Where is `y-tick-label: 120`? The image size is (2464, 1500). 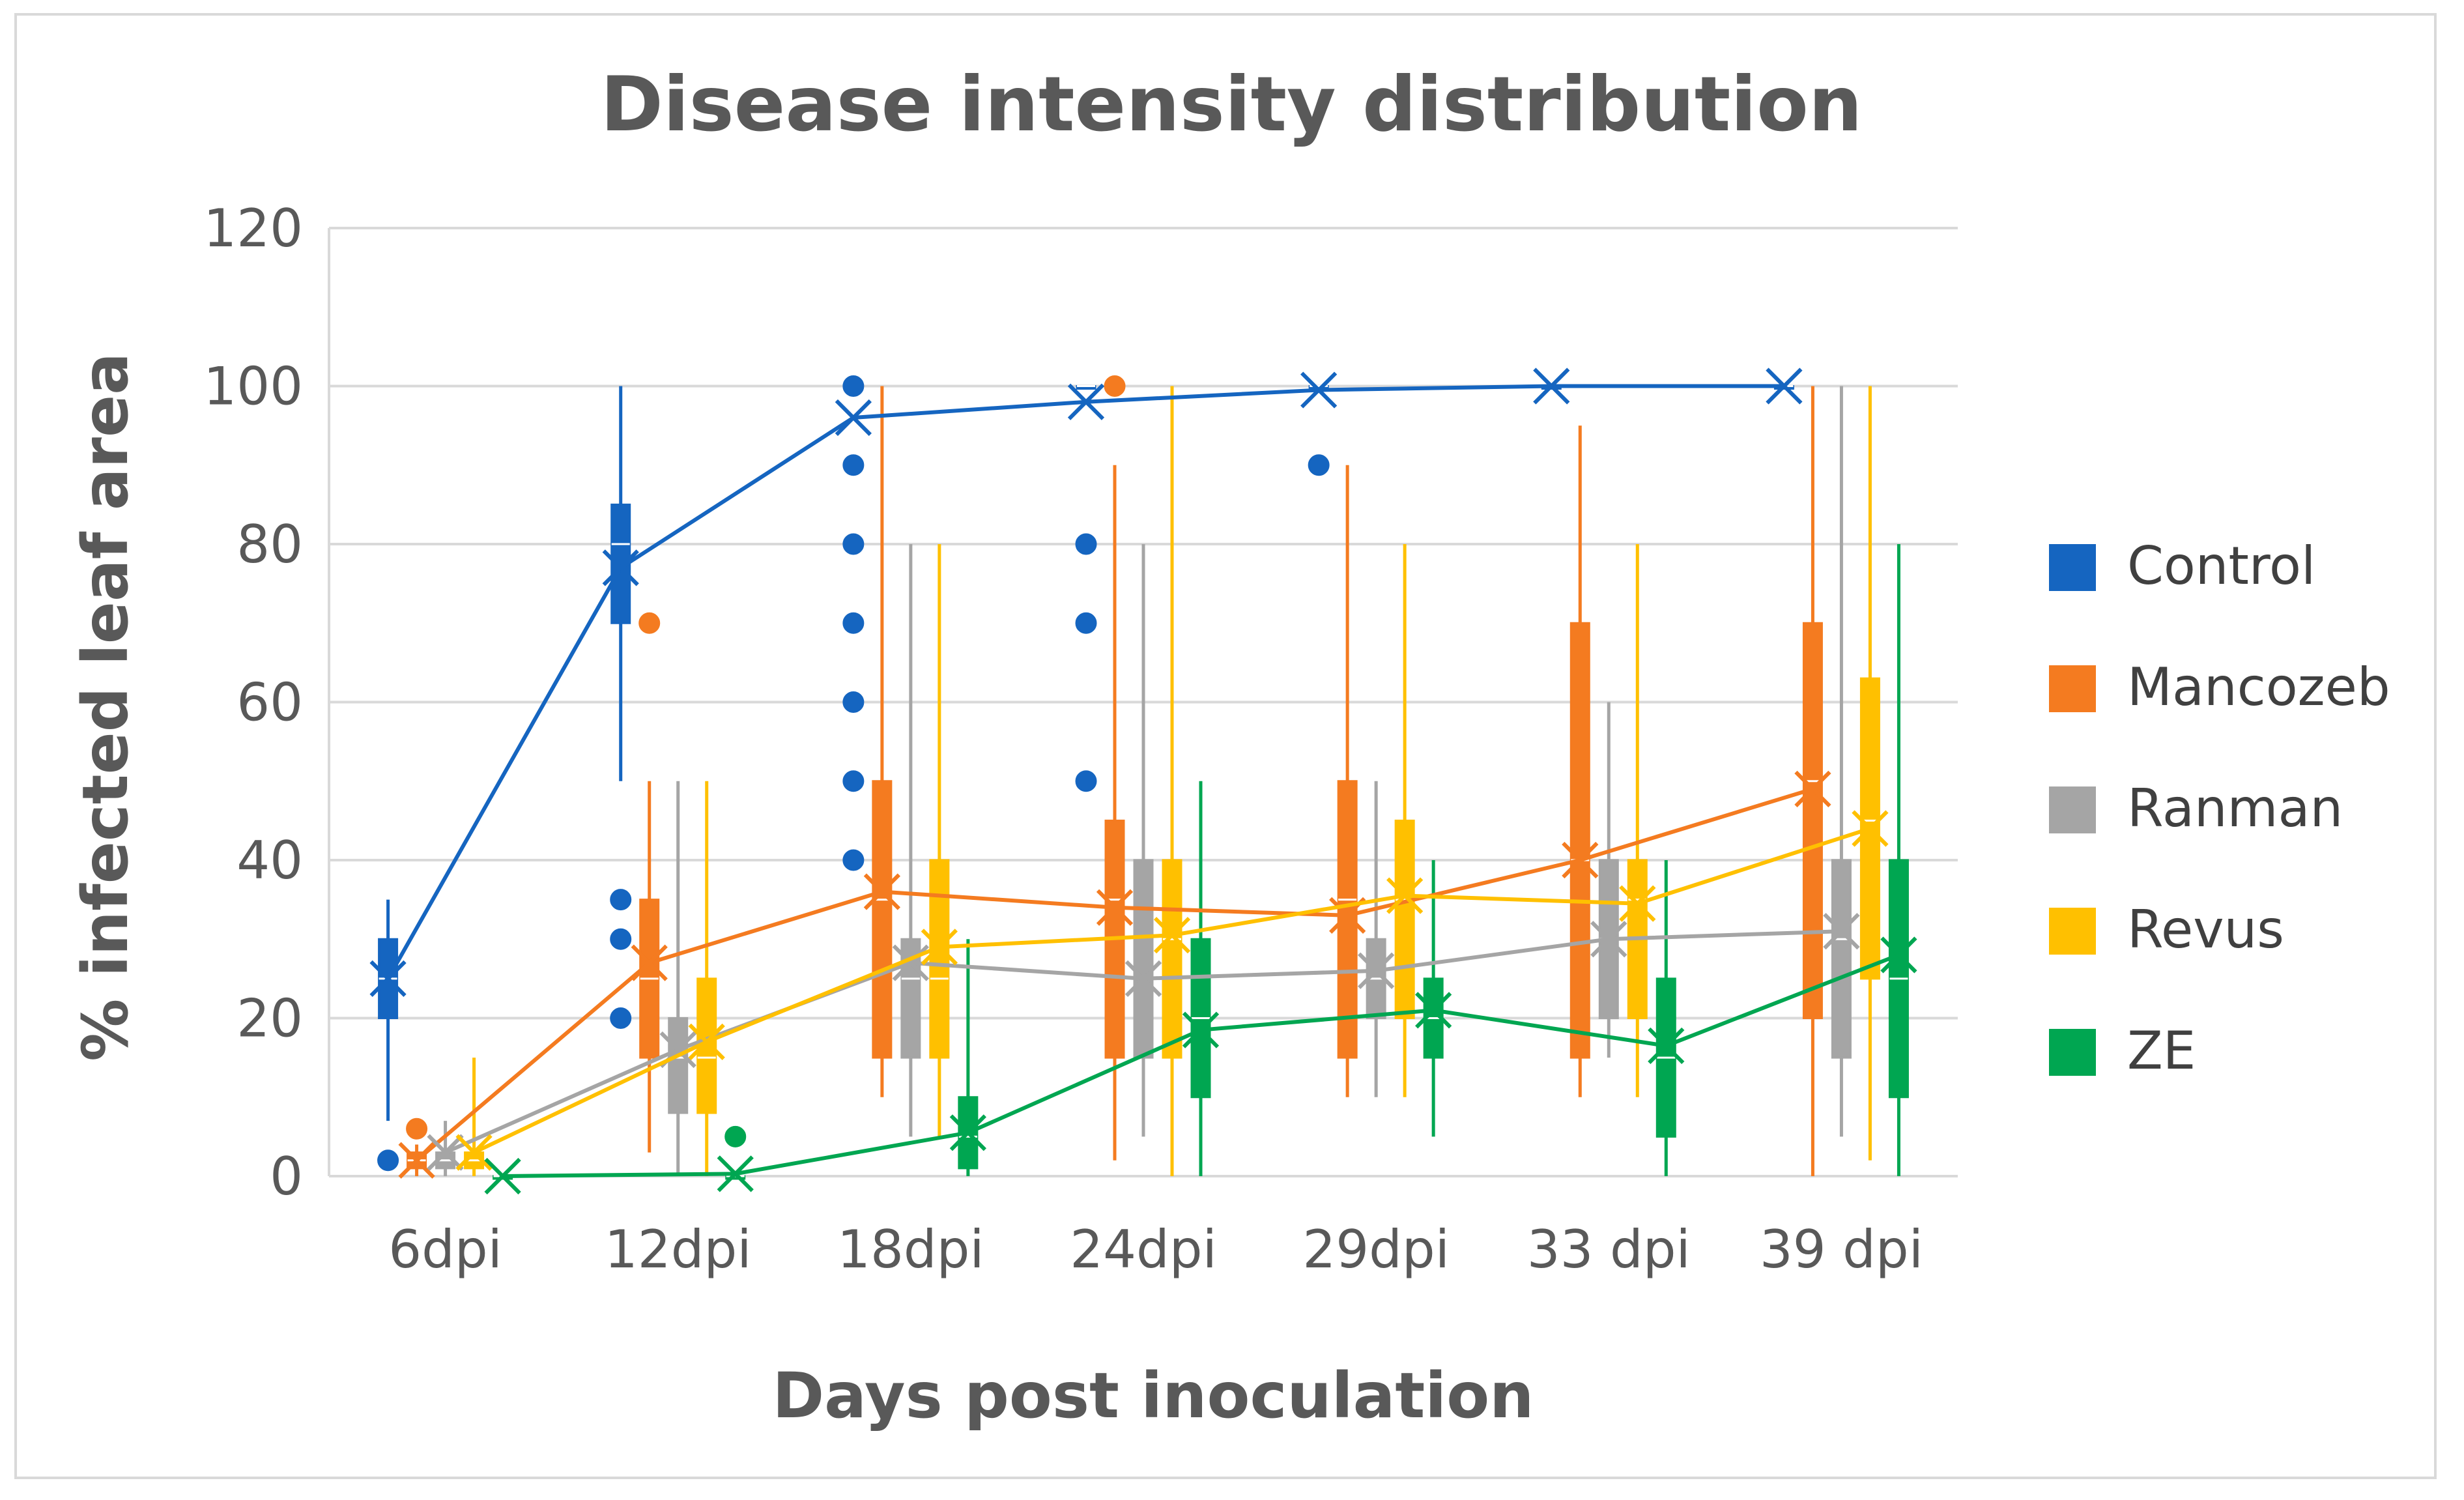
y-tick-label: 120 is located at coordinates (253, 229).